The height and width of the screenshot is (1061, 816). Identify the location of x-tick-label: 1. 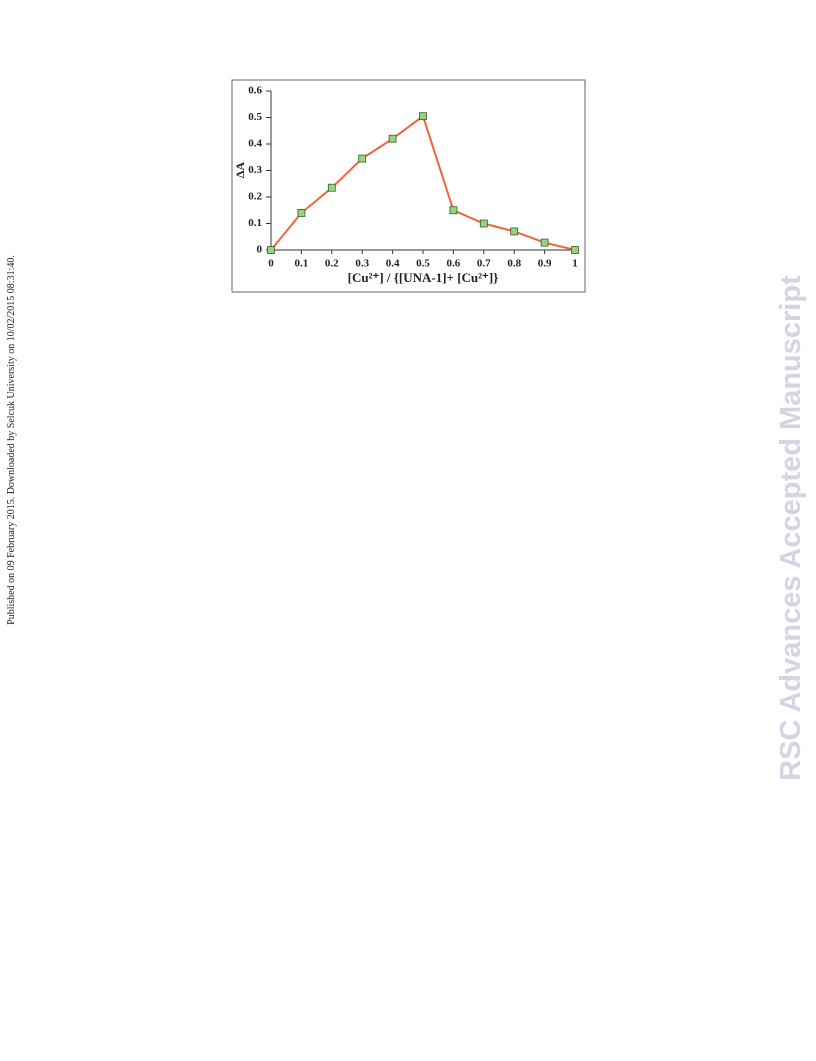
(575, 264).